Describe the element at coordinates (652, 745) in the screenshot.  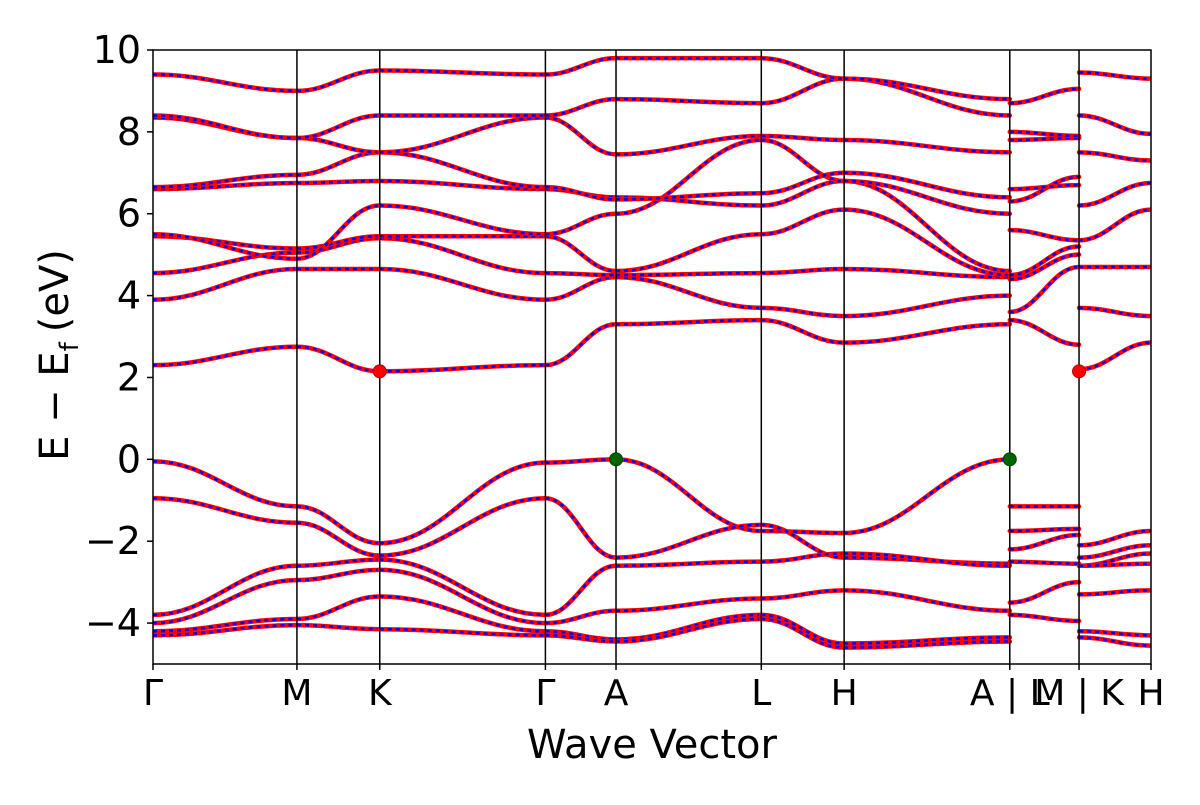
I see `x-axis-label: Wave Vector` at that location.